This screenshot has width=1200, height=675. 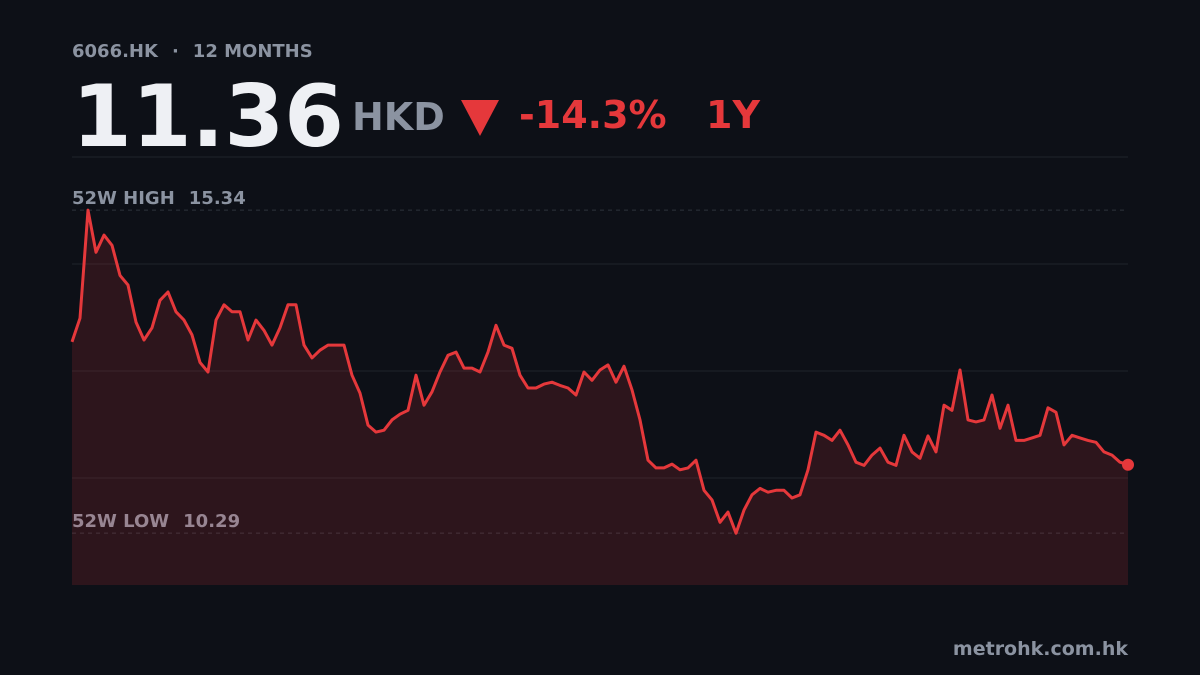 What do you see at coordinates (733, 115) in the screenshot?
I see `period: 1Y` at bounding box center [733, 115].